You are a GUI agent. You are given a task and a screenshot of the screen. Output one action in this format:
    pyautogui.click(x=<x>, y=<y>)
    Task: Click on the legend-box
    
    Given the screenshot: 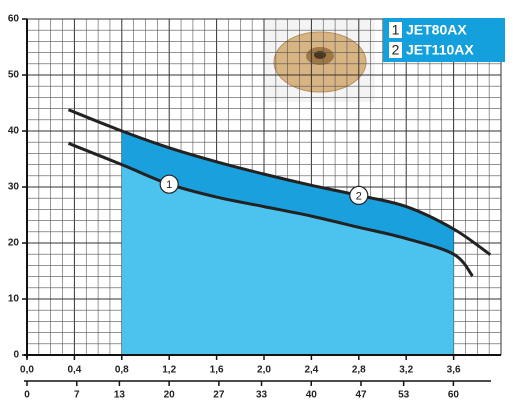 What is the action you would take?
    pyautogui.click(x=444, y=40)
    